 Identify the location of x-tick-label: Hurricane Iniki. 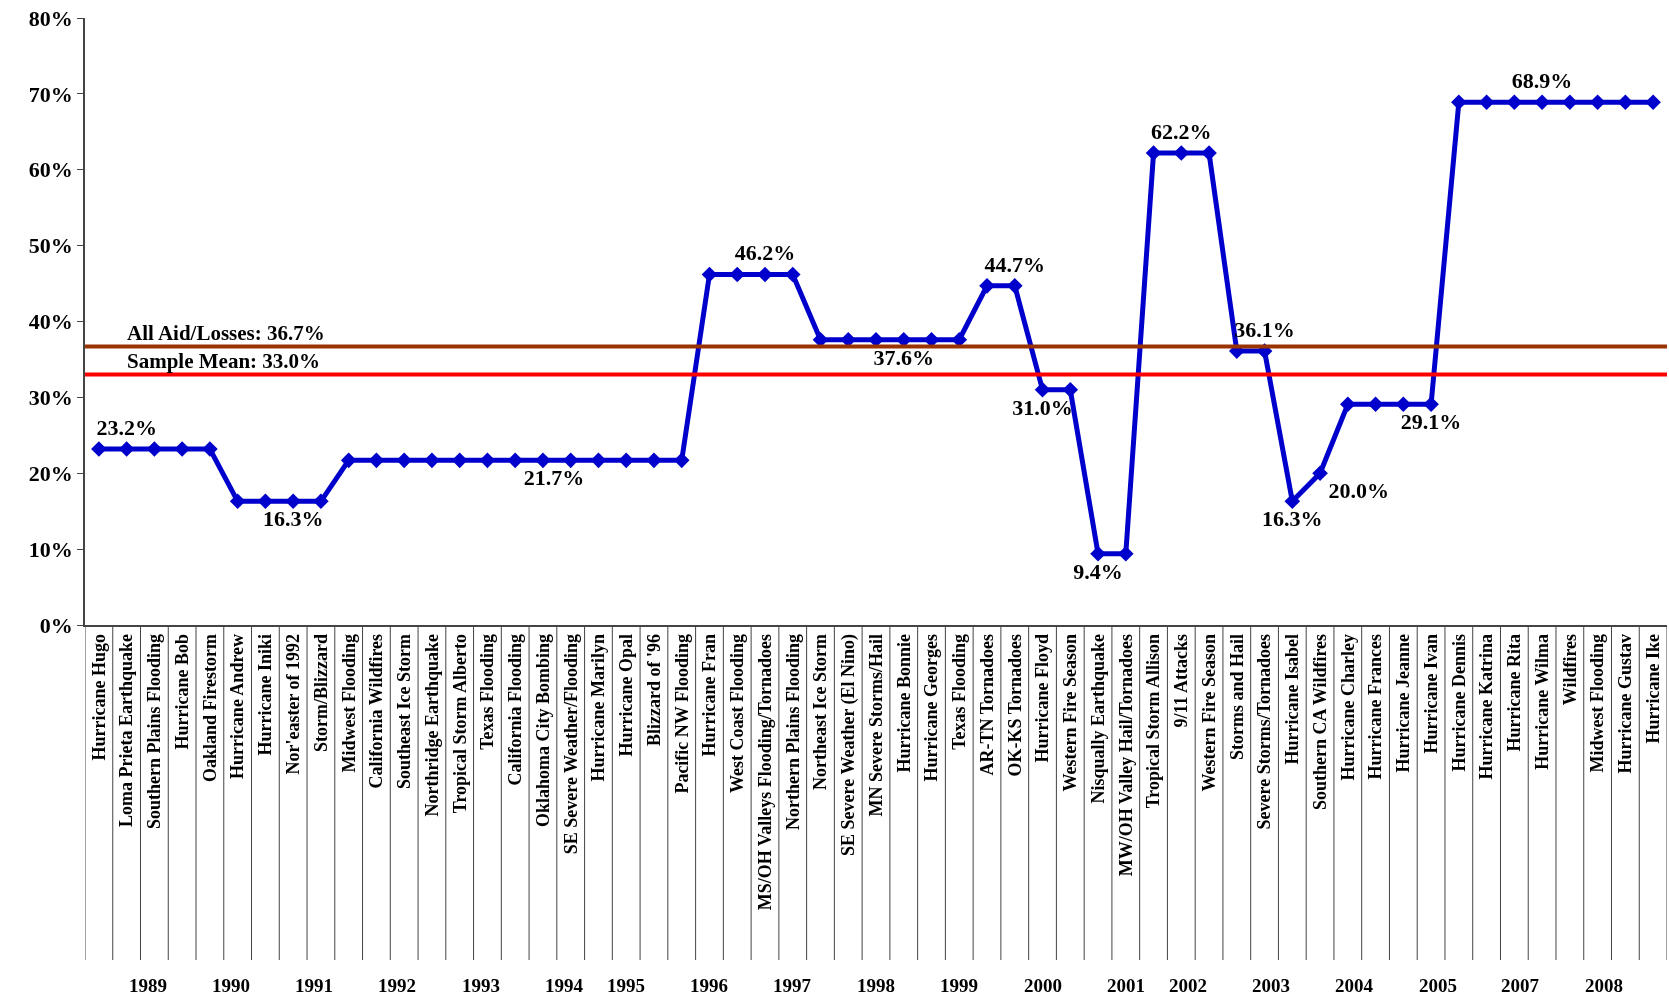
(265, 694).